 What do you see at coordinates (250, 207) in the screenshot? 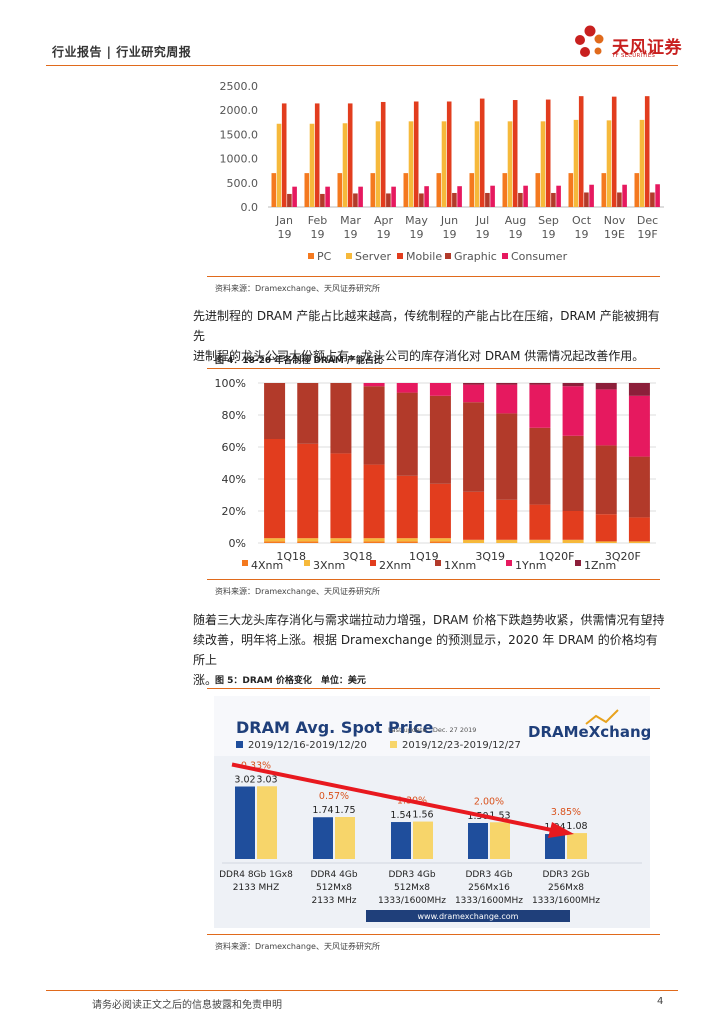
I see `y-tick-label: 0.0` at bounding box center [250, 207].